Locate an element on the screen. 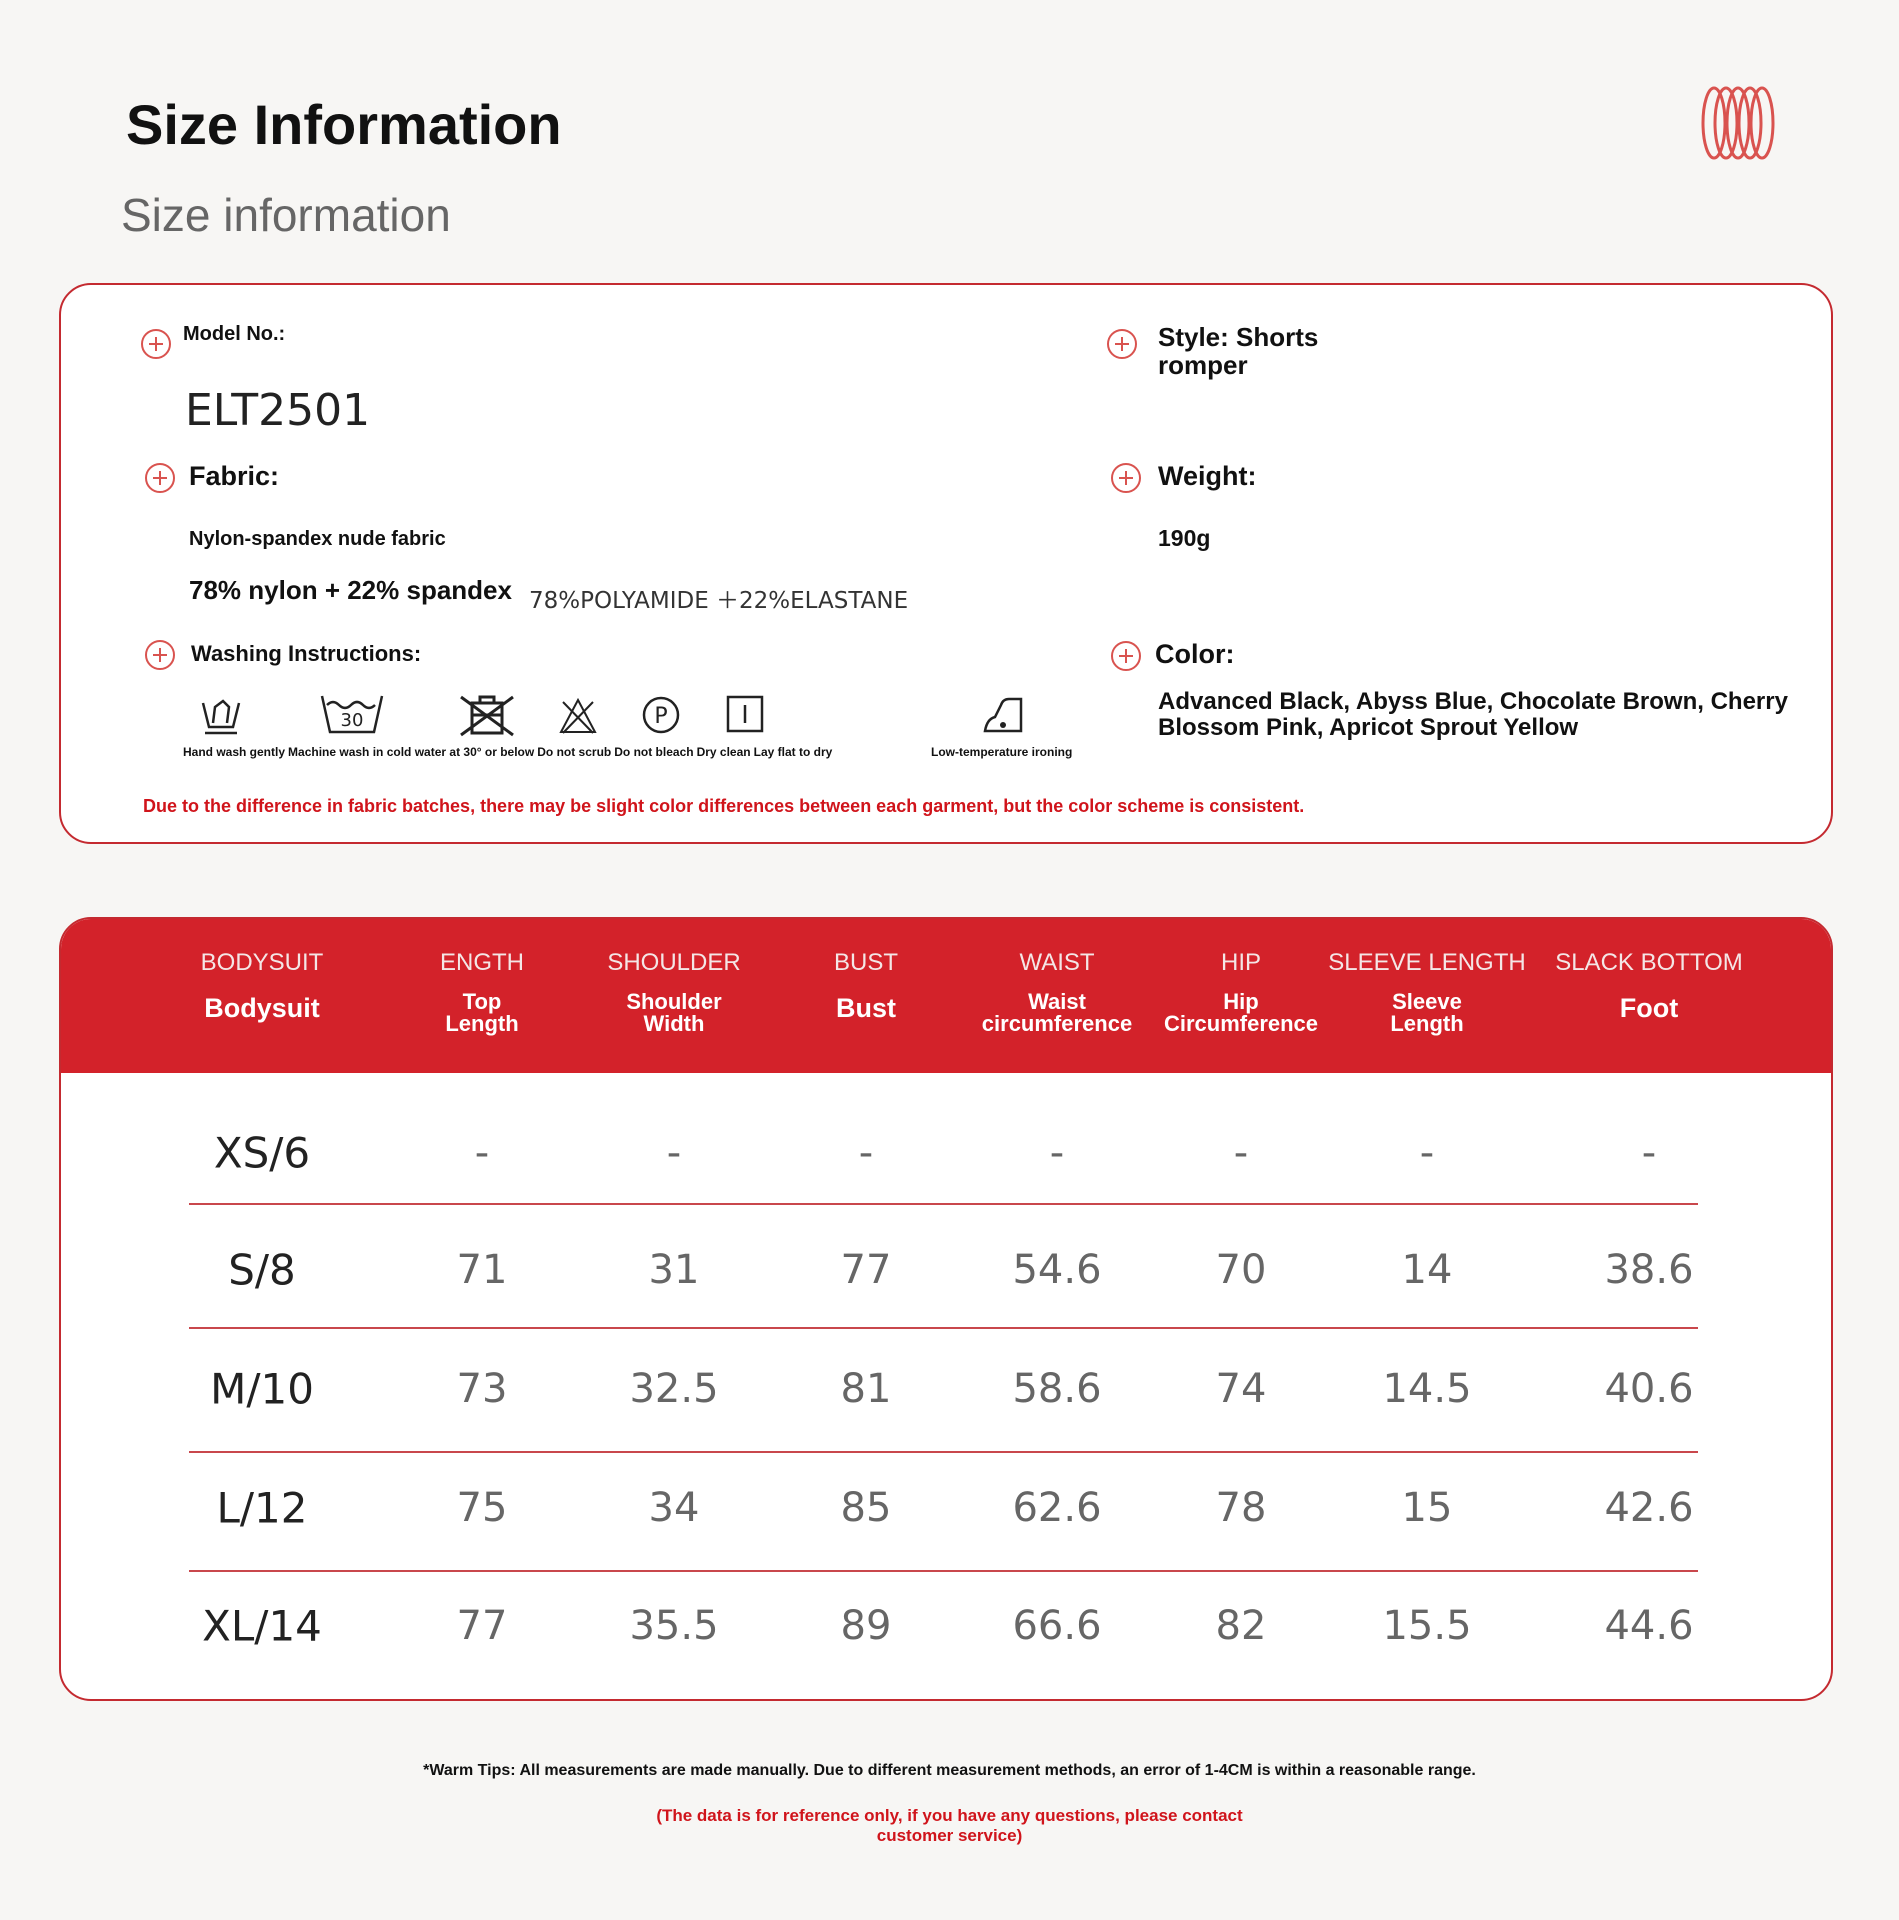 The image size is (1899, 1920). column-header-line: Length is located at coordinates (482, 1023).